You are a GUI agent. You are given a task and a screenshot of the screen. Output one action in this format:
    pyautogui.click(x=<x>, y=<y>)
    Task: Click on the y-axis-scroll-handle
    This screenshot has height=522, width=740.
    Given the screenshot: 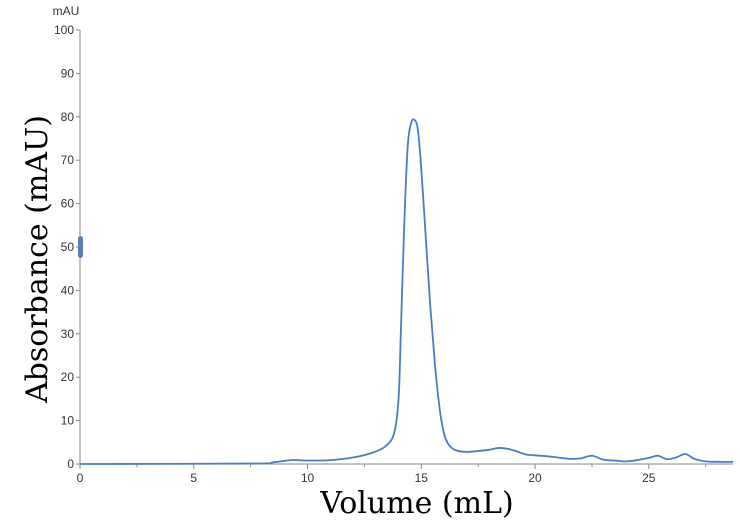 What is the action you would take?
    pyautogui.click(x=80, y=247)
    